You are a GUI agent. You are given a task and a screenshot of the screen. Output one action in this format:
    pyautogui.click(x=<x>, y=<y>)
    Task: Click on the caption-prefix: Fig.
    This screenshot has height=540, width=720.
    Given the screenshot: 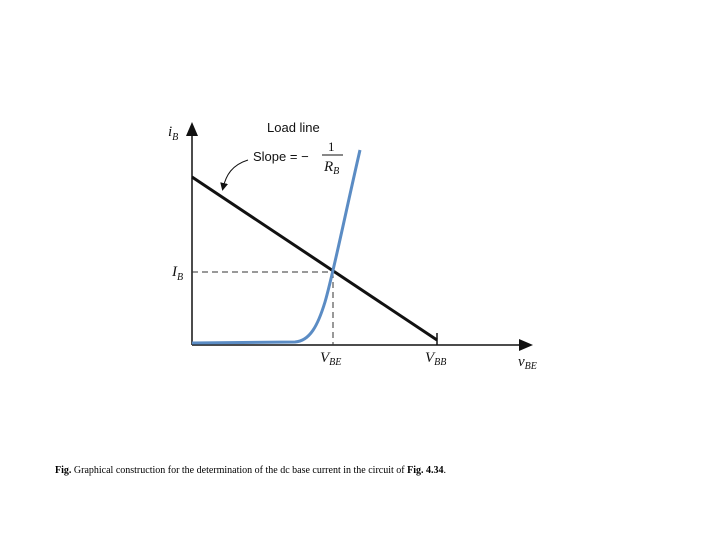 What is the action you would take?
    pyautogui.click(x=63, y=470)
    